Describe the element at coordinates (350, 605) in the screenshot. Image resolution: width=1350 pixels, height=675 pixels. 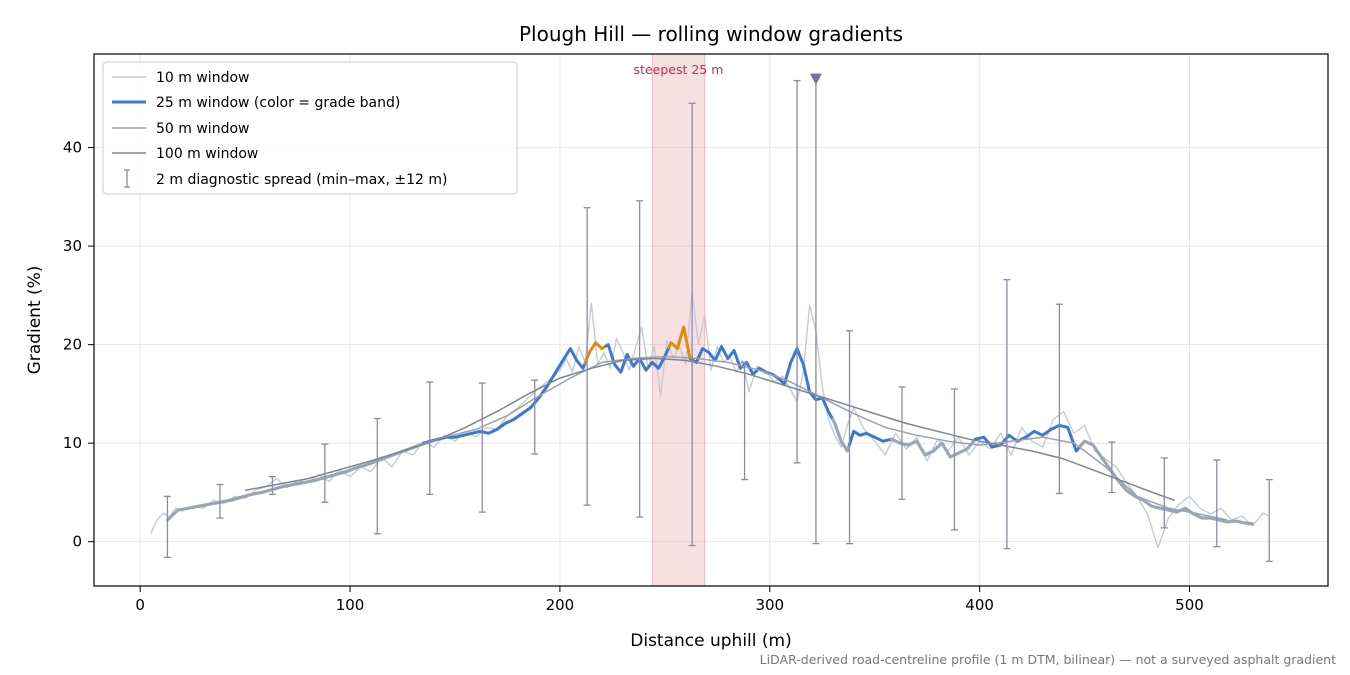
I see `x-tick-label: 100` at that location.